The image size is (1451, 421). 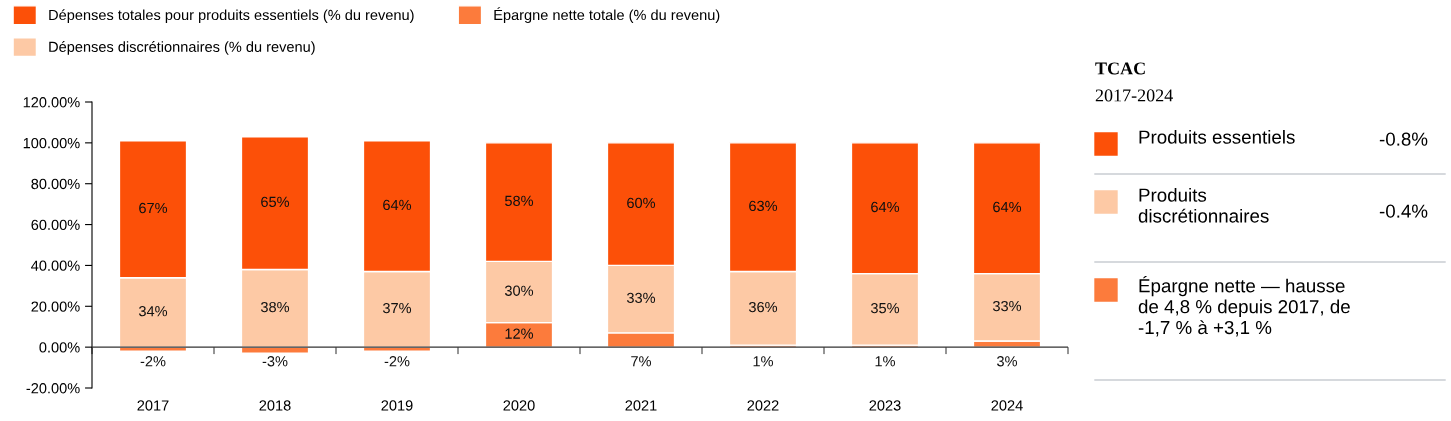 I want to click on data-label: 37%, so click(x=397, y=308).